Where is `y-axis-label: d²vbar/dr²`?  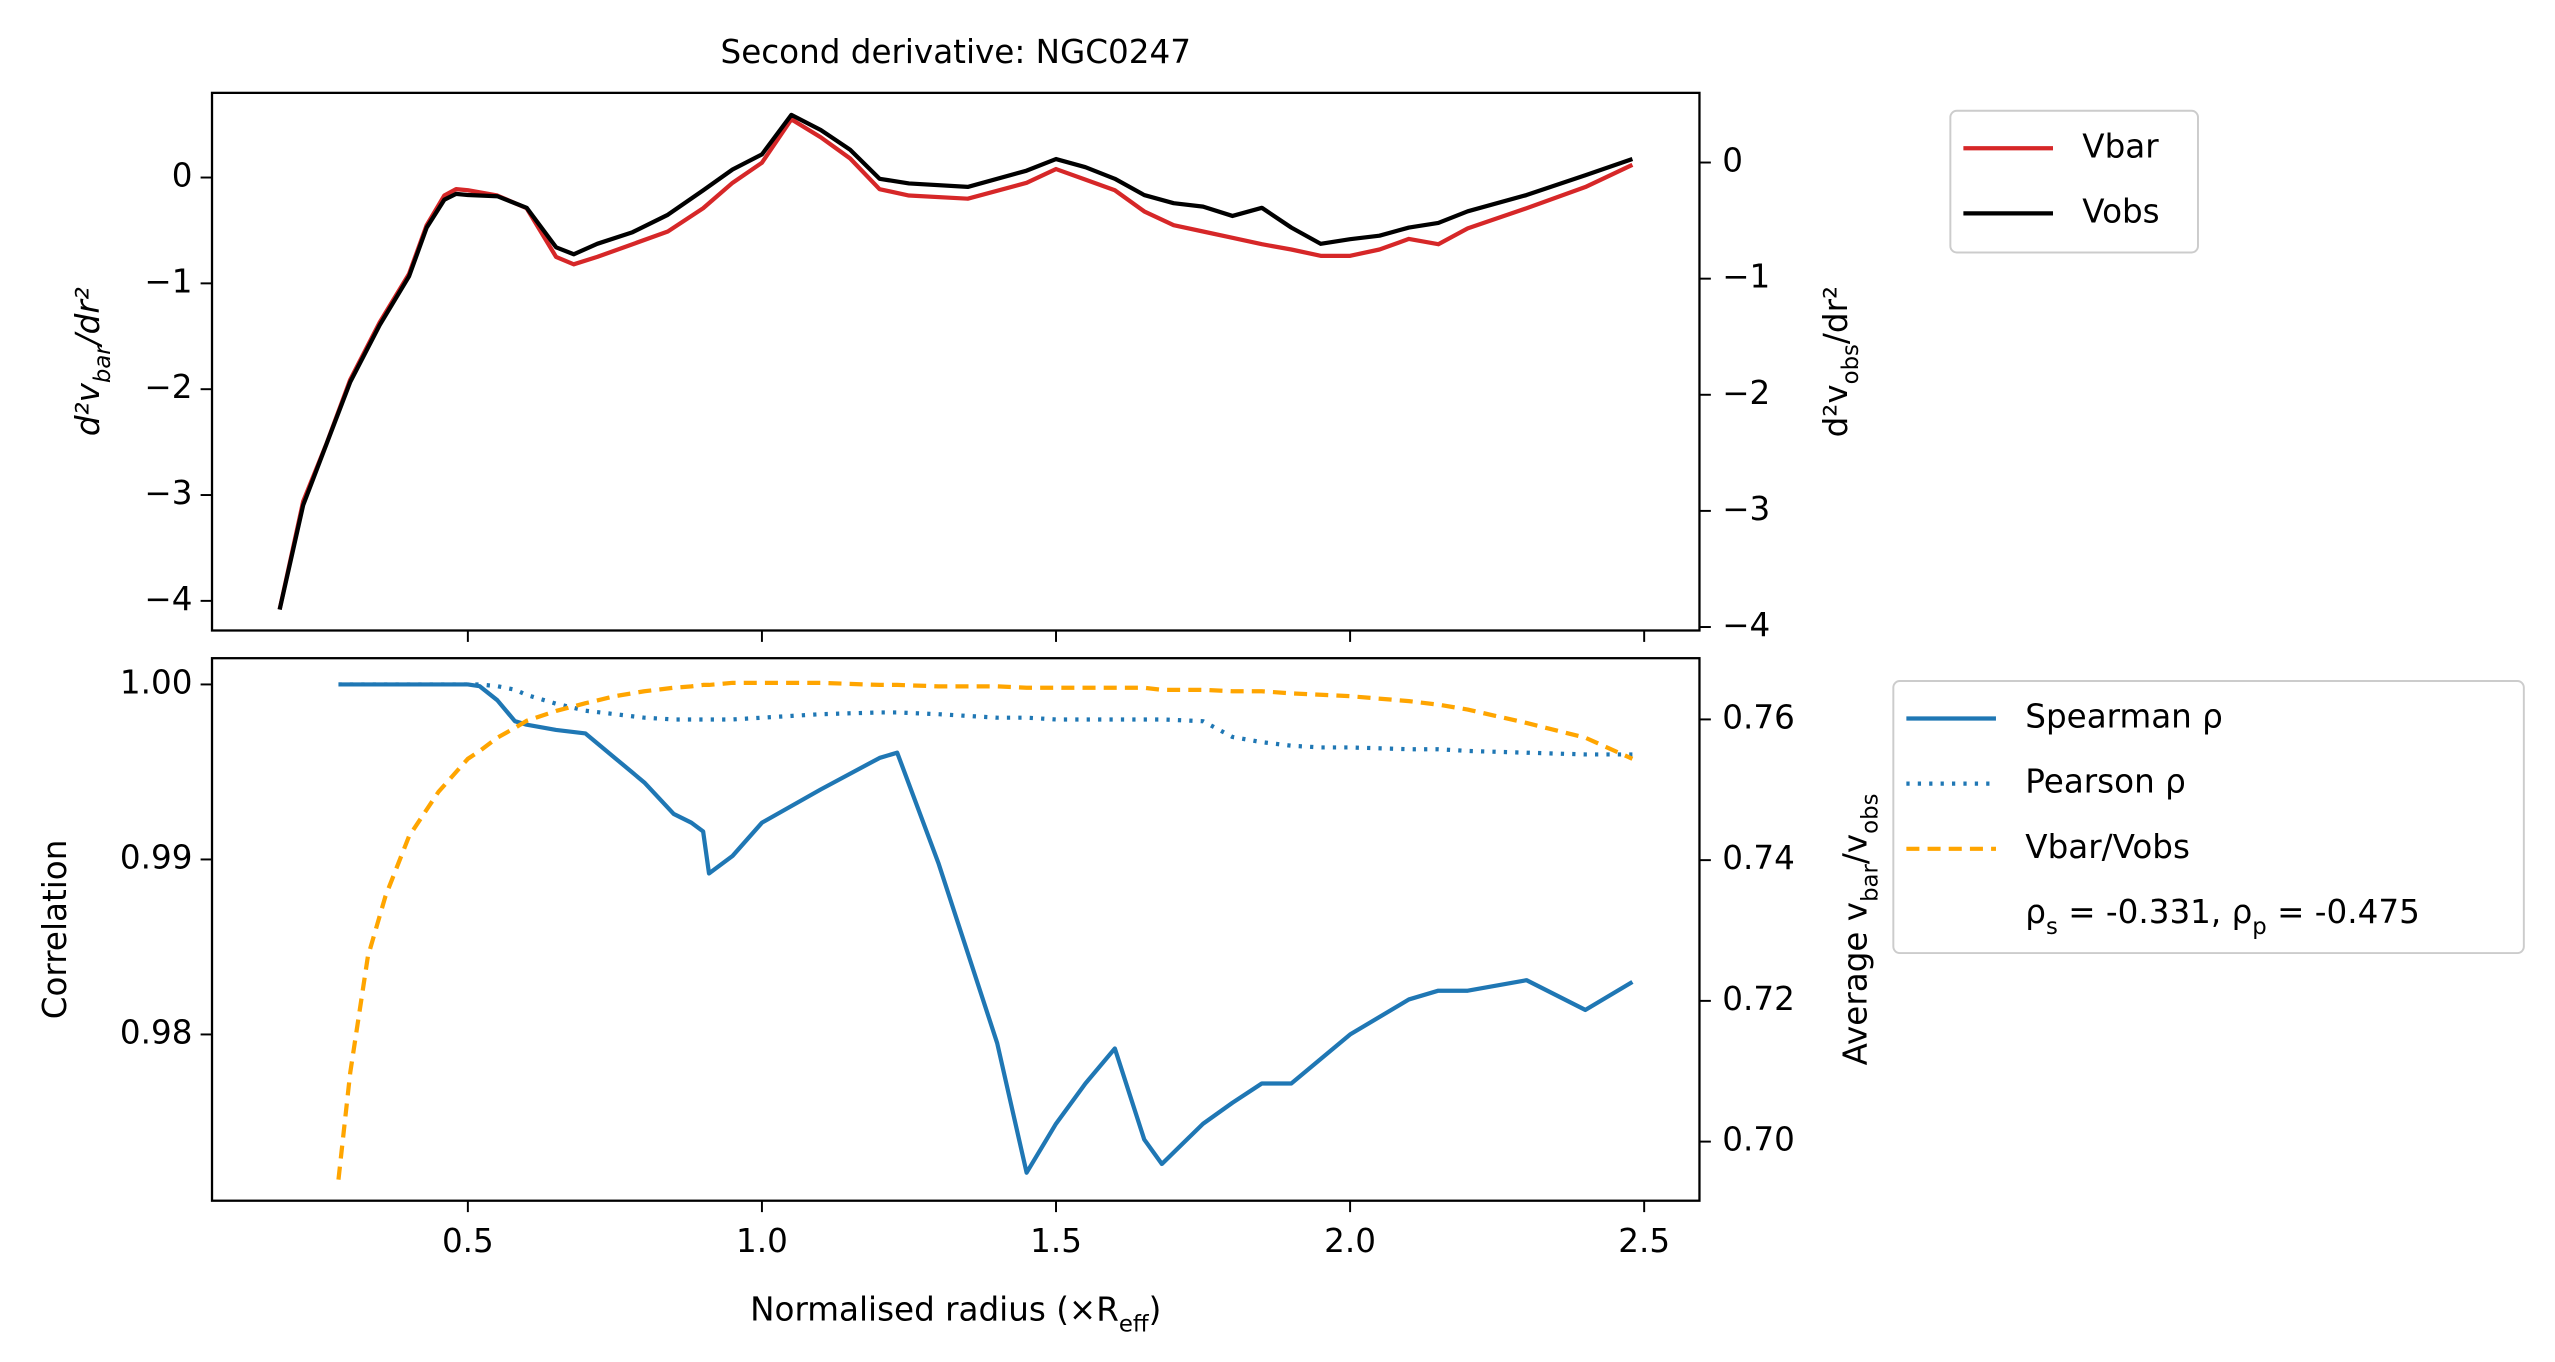
y-axis-label: d²vbar/dr² is located at coordinates (92, 361).